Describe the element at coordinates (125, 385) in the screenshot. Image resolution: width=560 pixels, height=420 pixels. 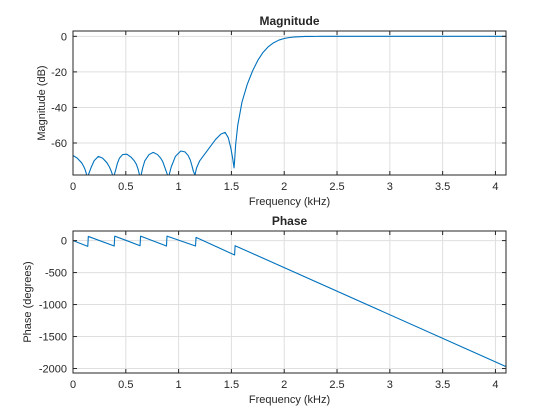
I see `phase-x-tick-label: 0.5` at that location.